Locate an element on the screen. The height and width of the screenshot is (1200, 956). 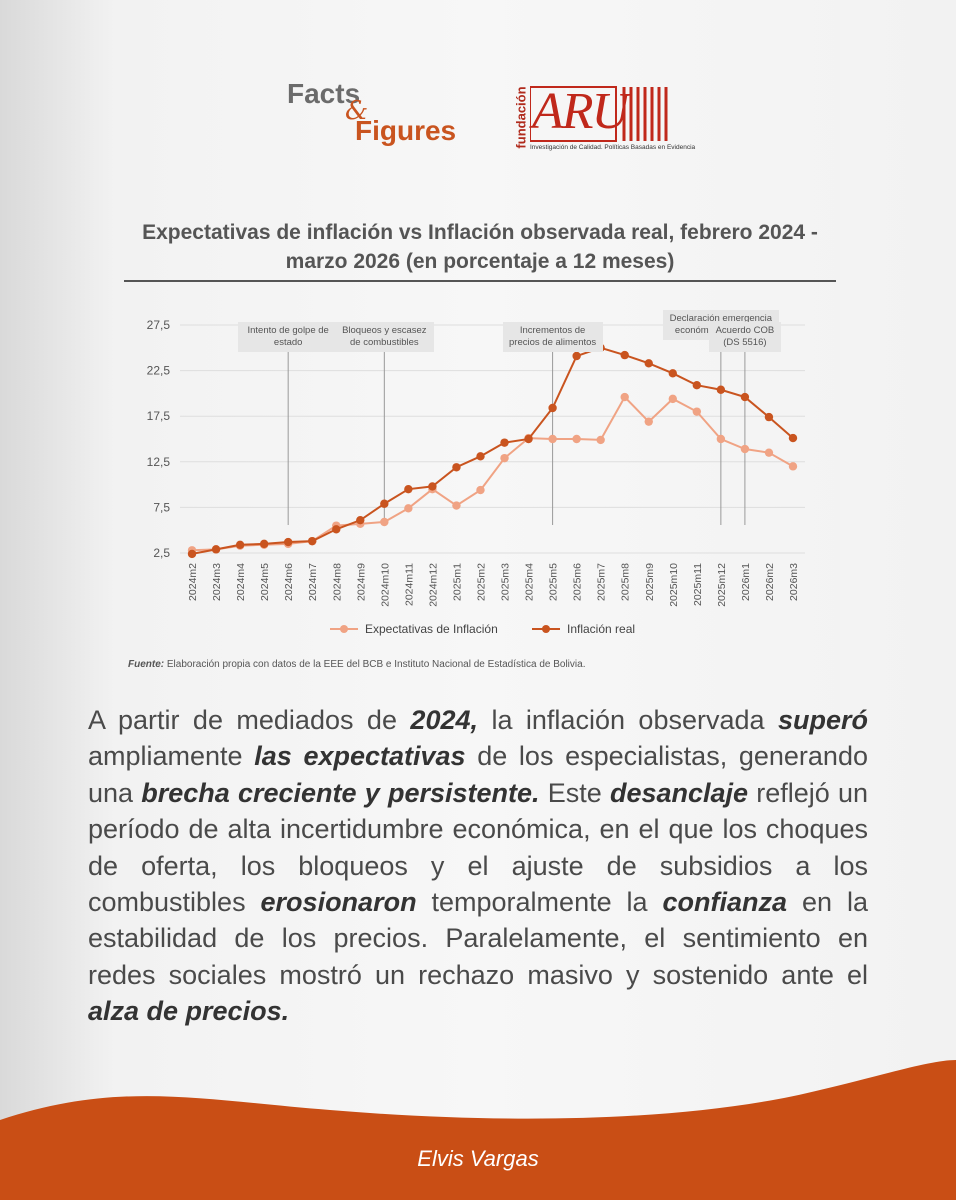
org-name: ARU is located at coordinates (580, 111).